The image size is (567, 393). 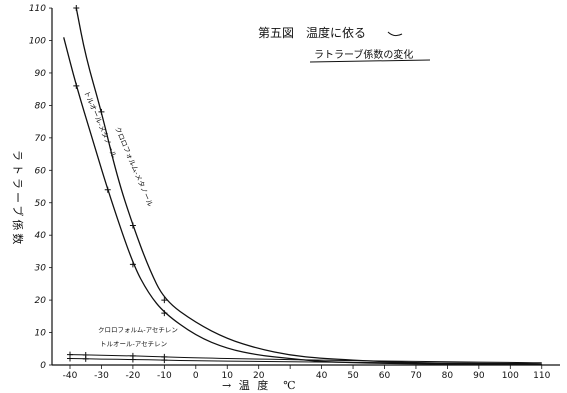 I want to click on x-axis-label: → 温 度 ℃, so click(x=260, y=385).